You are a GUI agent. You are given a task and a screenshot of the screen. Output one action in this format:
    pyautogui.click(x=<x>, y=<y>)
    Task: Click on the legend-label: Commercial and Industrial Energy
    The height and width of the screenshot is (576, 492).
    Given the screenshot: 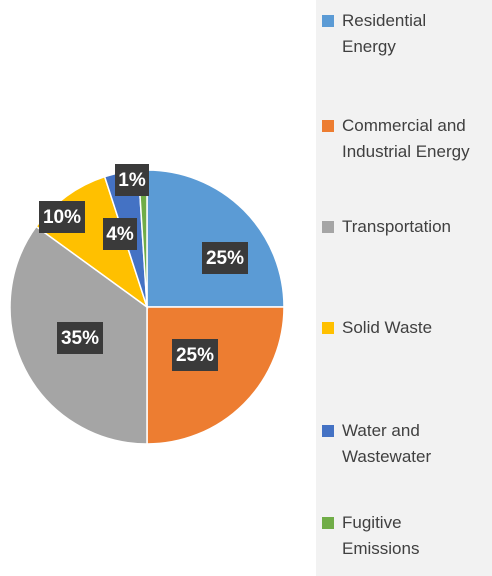 What is the action you would take?
    pyautogui.click(x=406, y=138)
    